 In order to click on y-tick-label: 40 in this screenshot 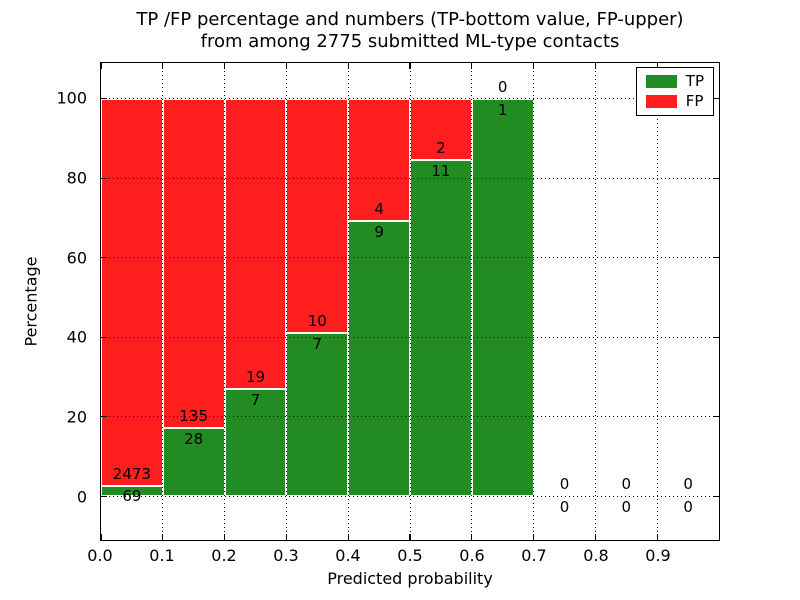, I will do `click(76, 337)`.